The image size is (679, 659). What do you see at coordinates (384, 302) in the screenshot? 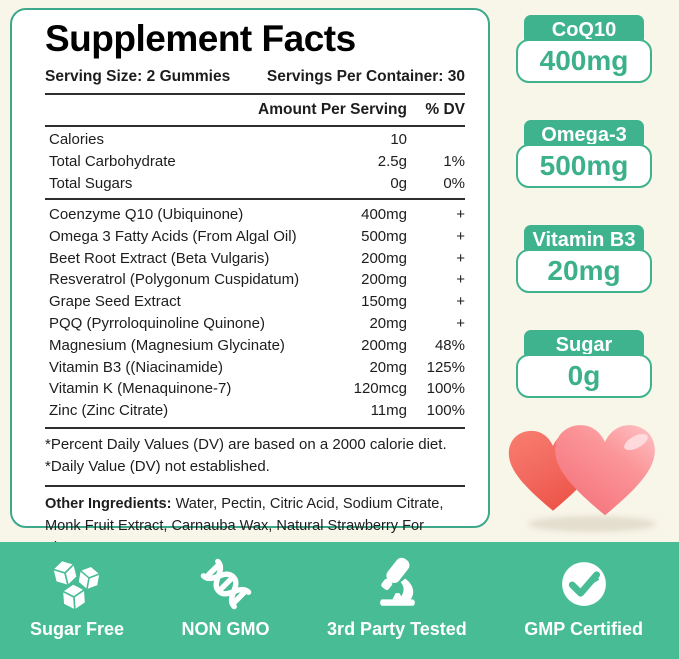
I see `ingredient-amount: 150mg` at bounding box center [384, 302].